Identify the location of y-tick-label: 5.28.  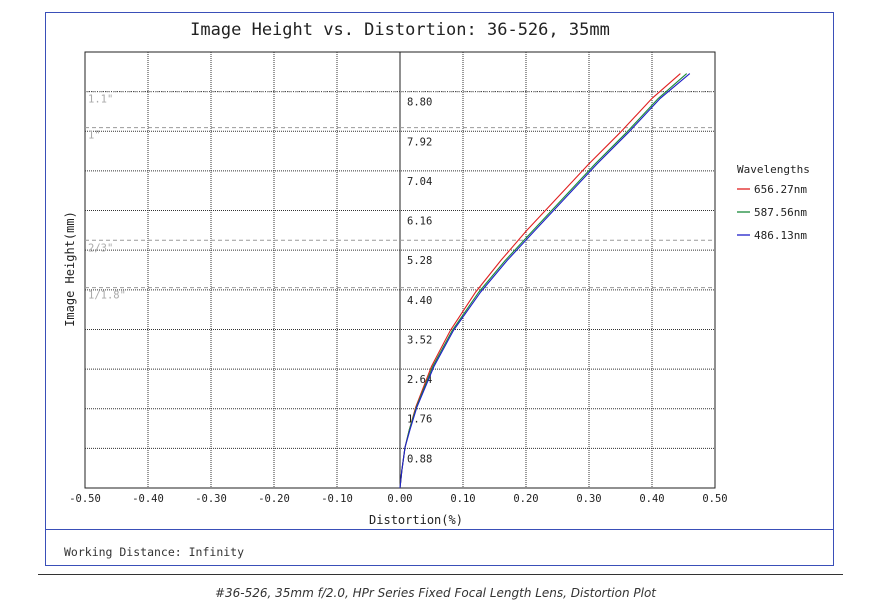
(419, 261).